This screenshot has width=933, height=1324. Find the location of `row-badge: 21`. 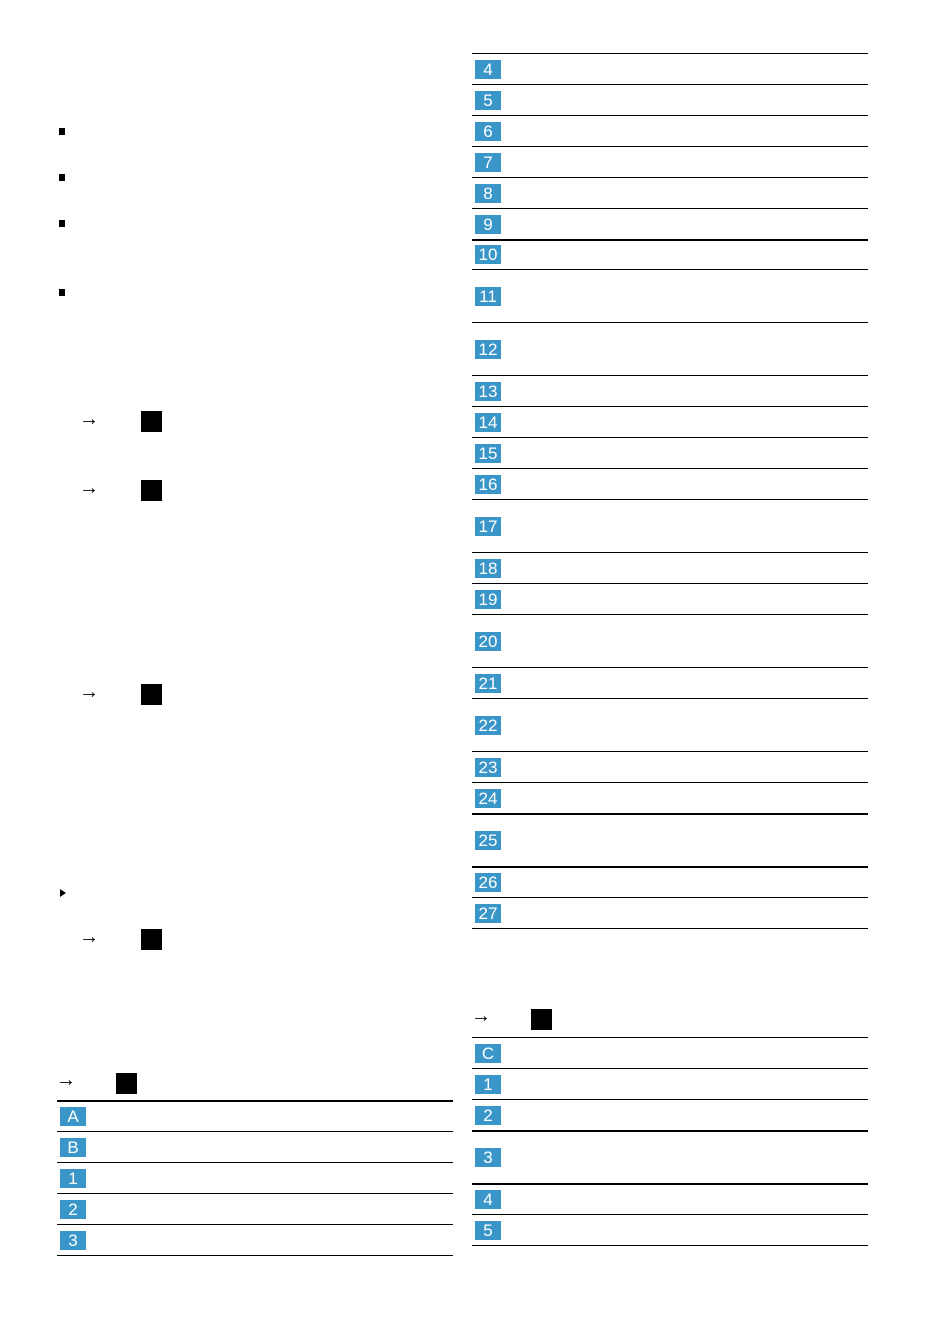

row-badge: 21 is located at coordinates (488, 683).